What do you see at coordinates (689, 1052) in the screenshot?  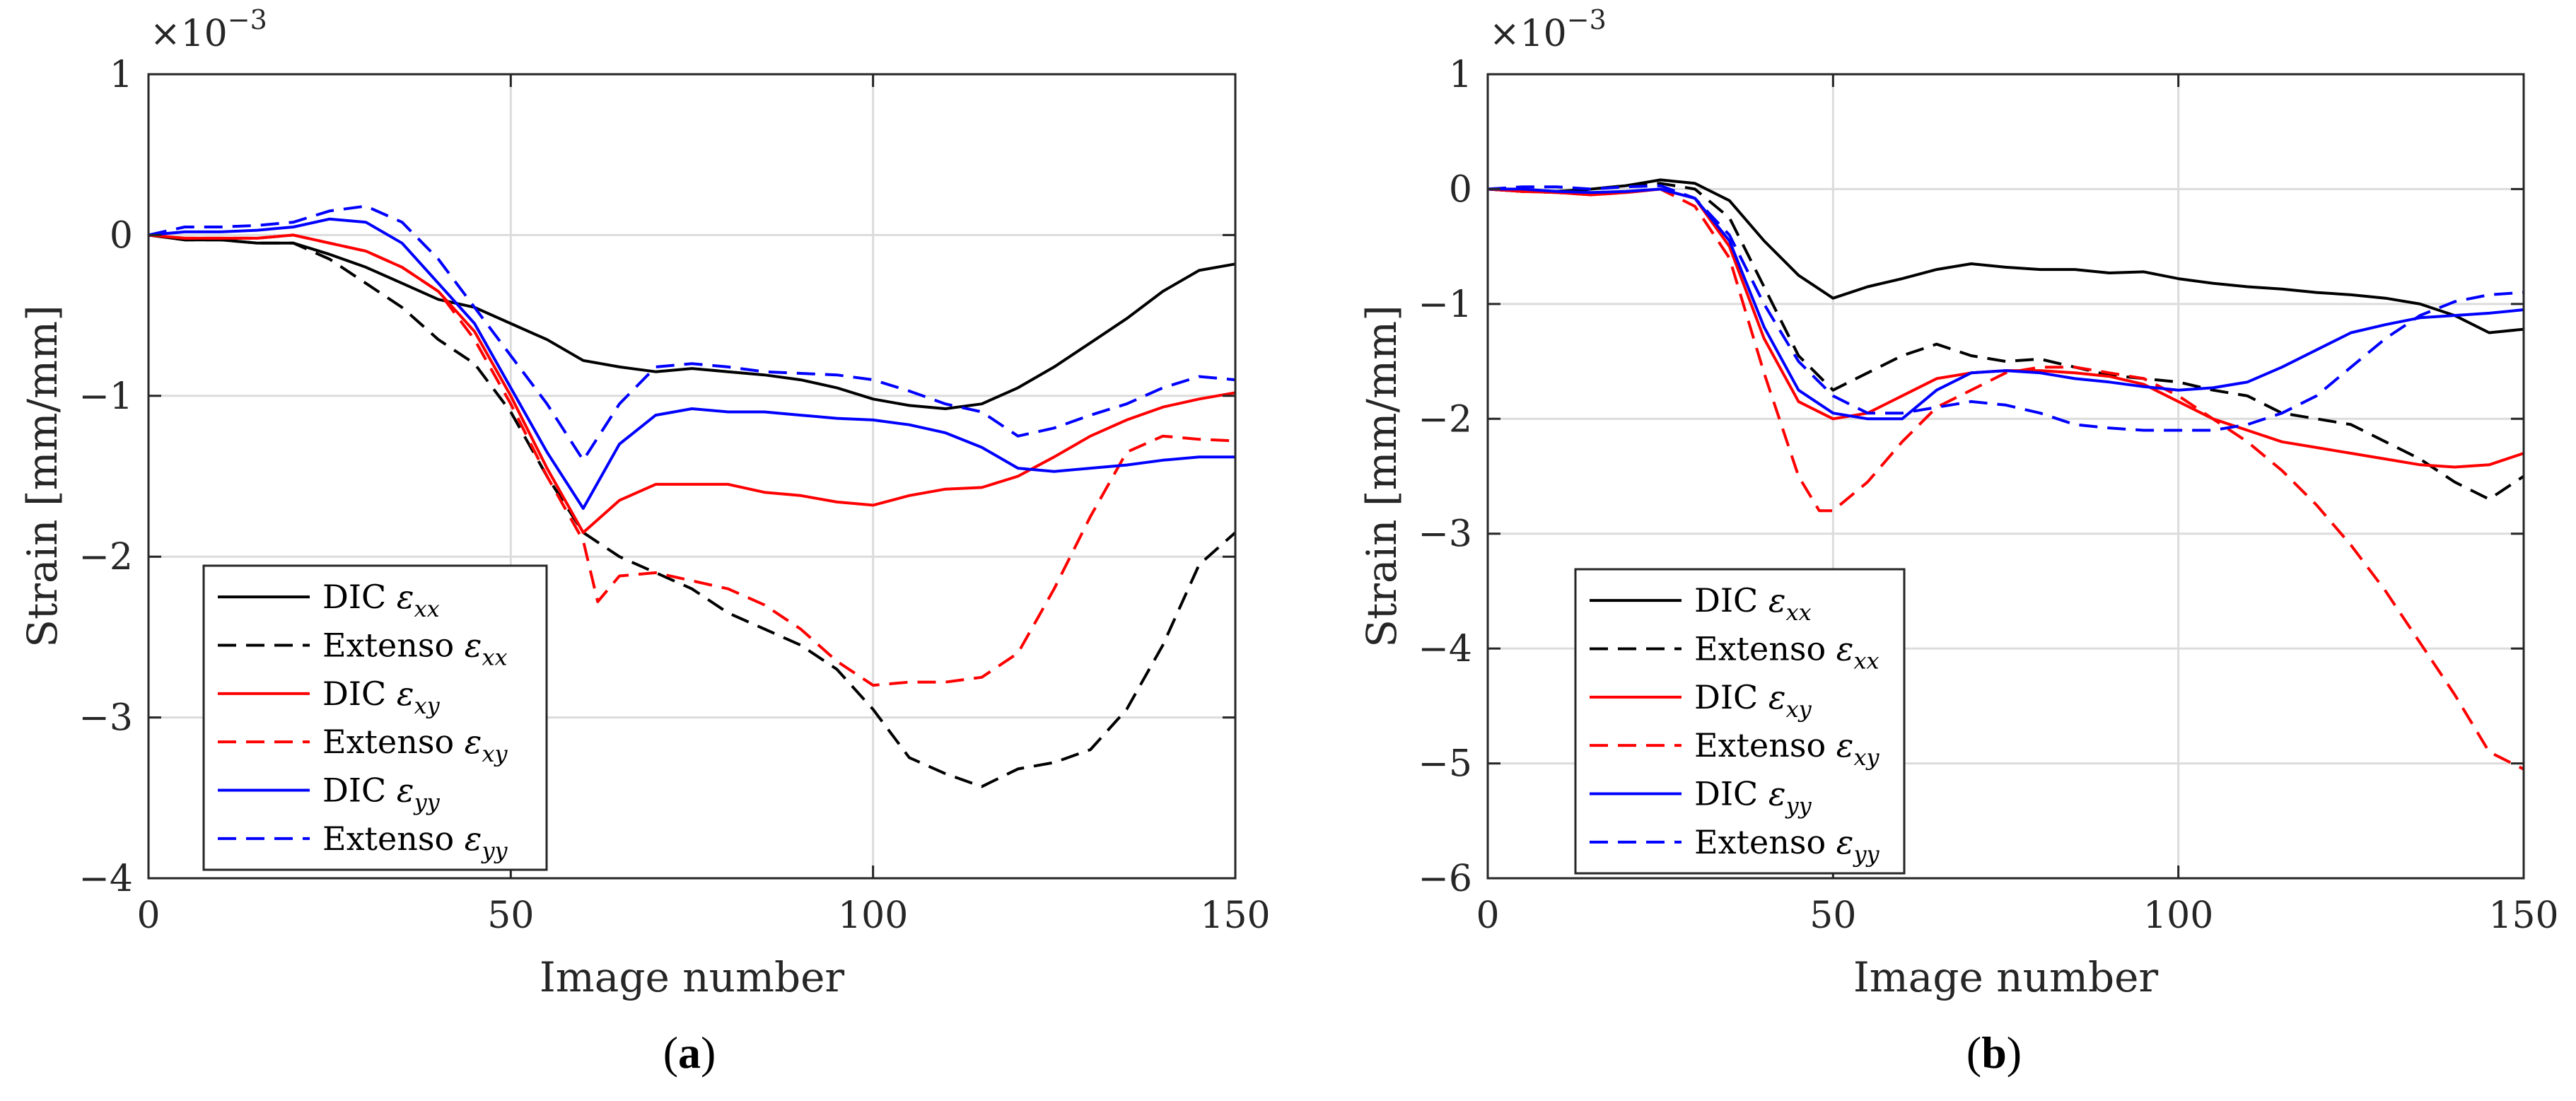 I see `panel-label: (a)` at bounding box center [689, 1052].